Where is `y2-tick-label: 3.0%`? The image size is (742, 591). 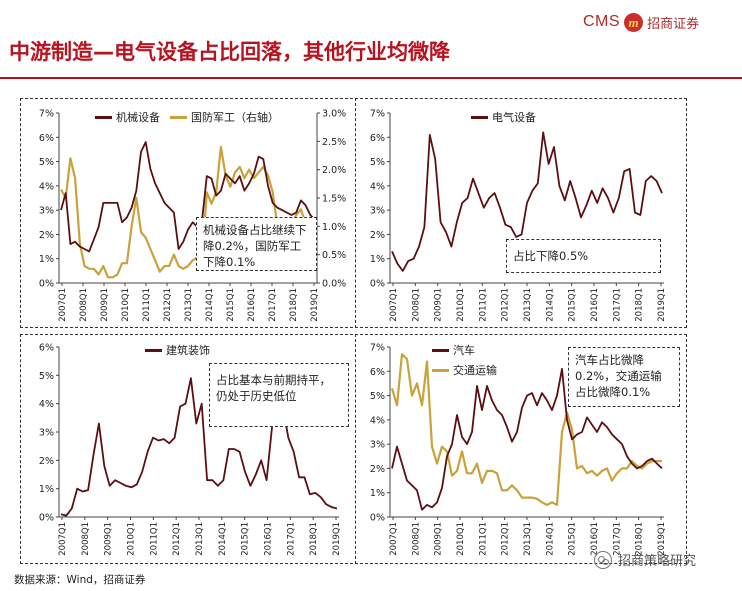
y2-tick-label: 3.0% is located at coordinates (334, 114).